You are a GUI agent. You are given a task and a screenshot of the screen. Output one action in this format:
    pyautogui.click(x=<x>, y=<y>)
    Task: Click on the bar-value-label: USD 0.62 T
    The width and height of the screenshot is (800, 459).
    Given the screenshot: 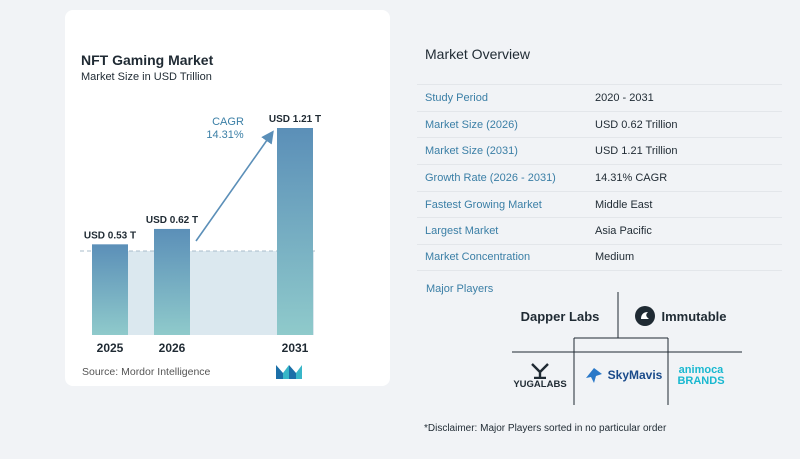 What is the action you would take?
    pyautogui.click(x=172, y=220)
    